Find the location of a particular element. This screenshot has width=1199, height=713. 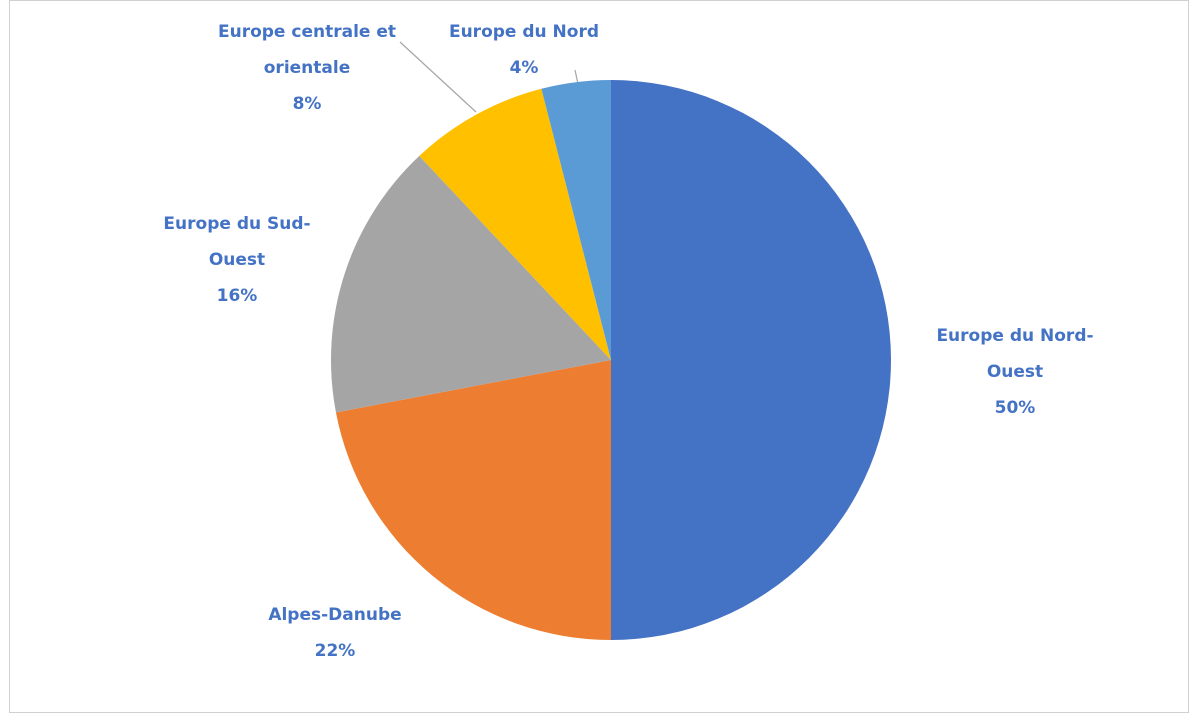

category-label: Europe du Nord is located at coordinates (524, 32).